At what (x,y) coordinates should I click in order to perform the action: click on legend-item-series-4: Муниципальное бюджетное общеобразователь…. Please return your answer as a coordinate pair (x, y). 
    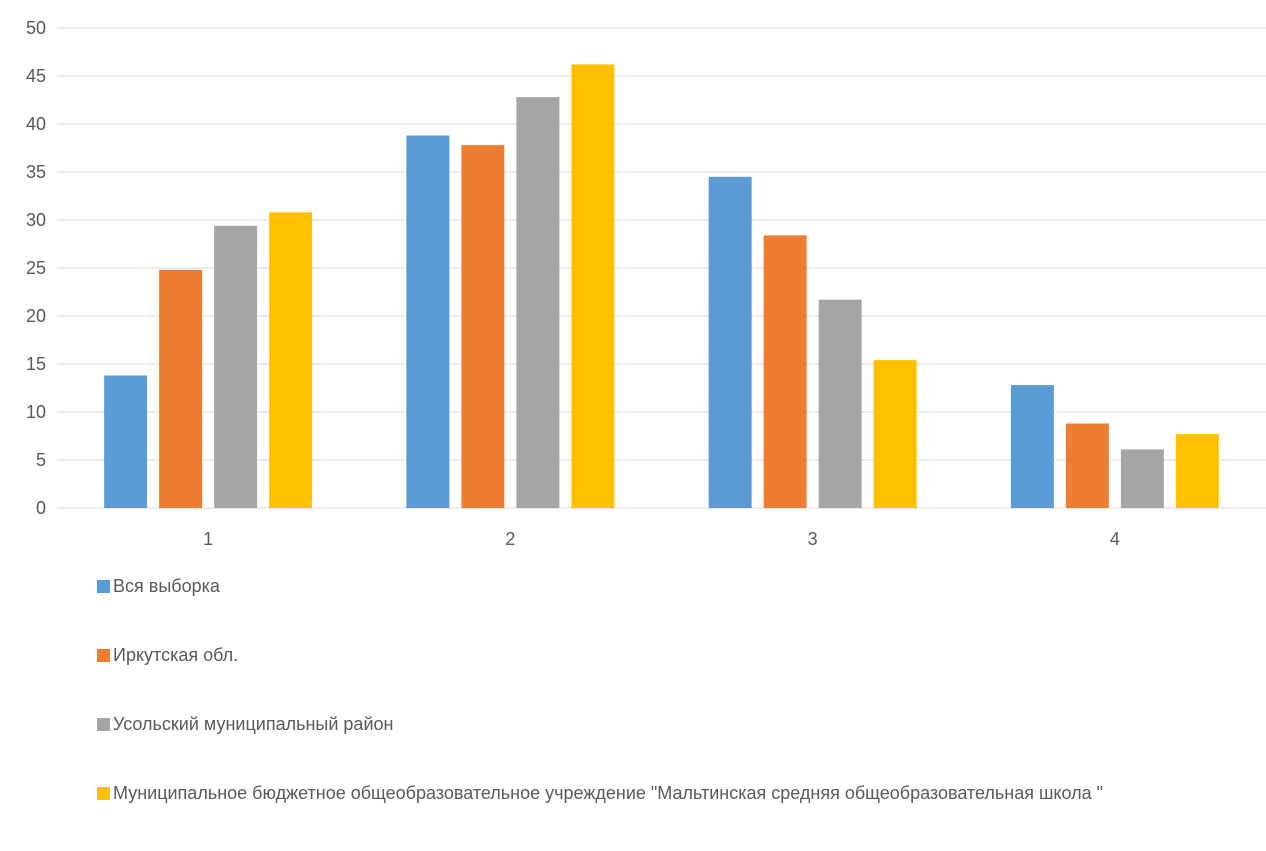
    Looking at the image, I should click on (677, 793).